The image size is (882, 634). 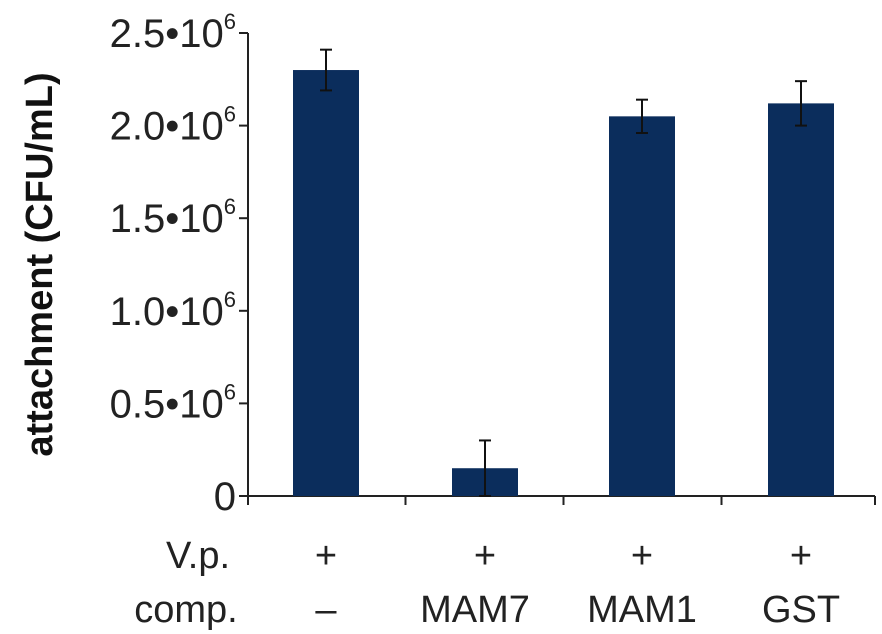 What do you see at coordinates (173, 310) in the screenshot?
I see `y-tick-label: 1.0•106` at bounding box center [173, 310].